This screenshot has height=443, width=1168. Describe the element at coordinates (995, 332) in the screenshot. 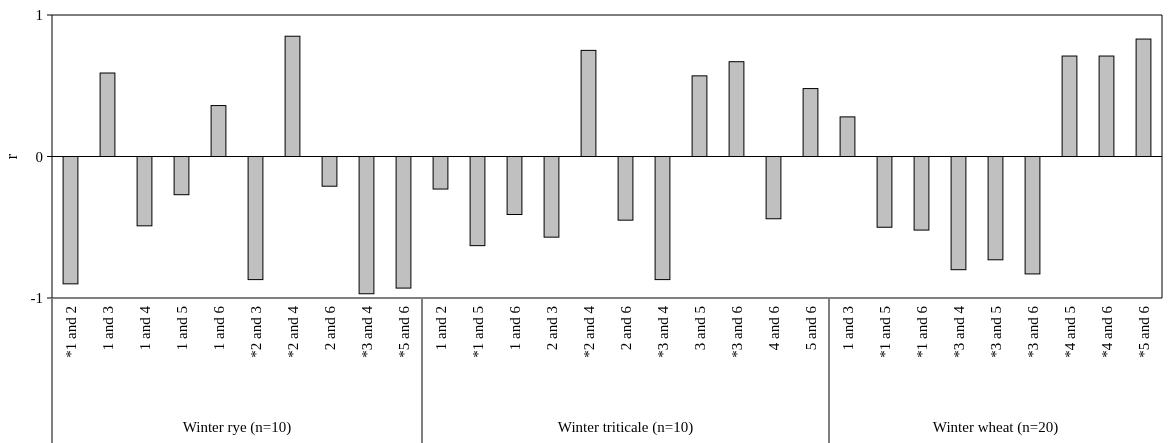

I see `x-tick-label: *3 and 5` at that location.